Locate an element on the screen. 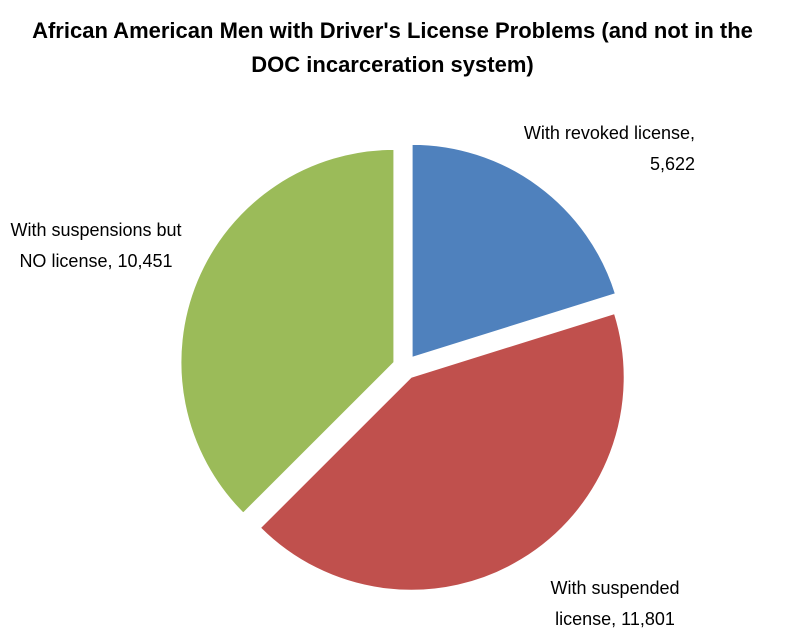  value-label: 11,801 is located at coordinates (648, 618).